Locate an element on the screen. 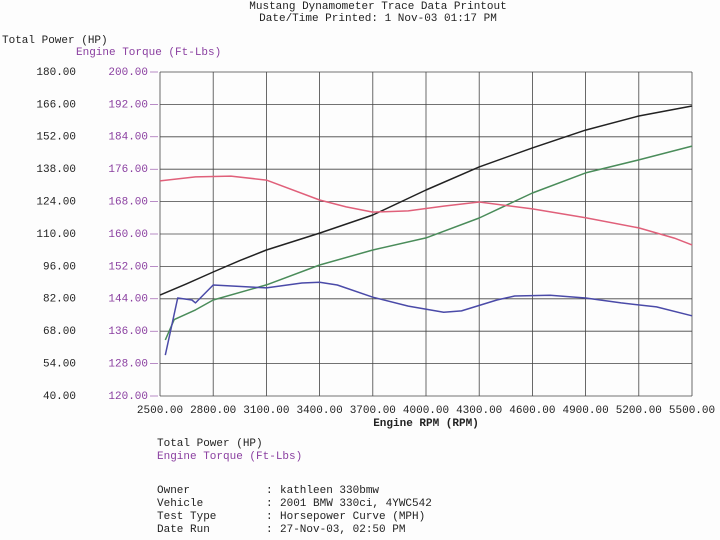 This screenshot has width=720, height=540. x-tick-label: 4000.00 is located at coordinates (426, 411).